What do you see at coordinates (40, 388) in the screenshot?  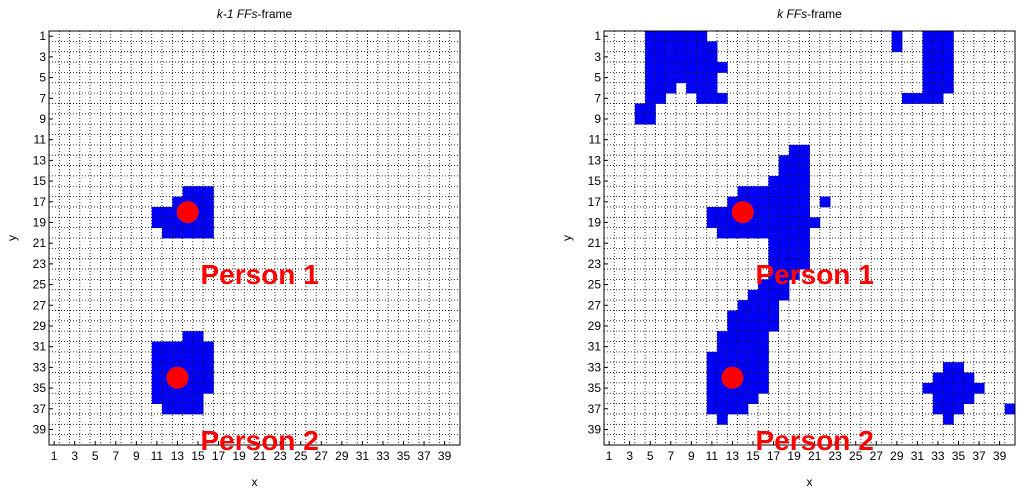 I see `y-tick-label: 35` at bounding box center [40, 388].